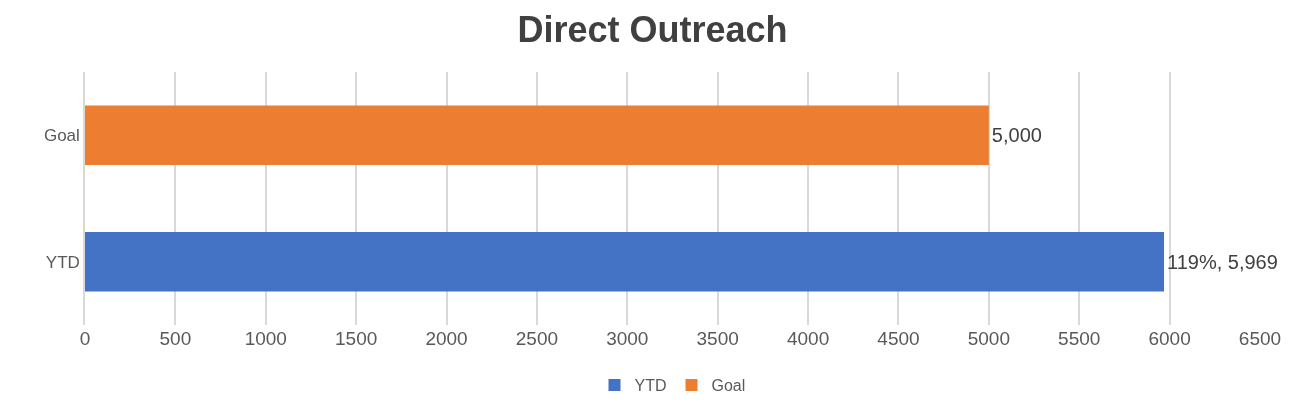 The image size is (1305, 414). I want to click on x-tick-label: 5500, so click(1079, 338).